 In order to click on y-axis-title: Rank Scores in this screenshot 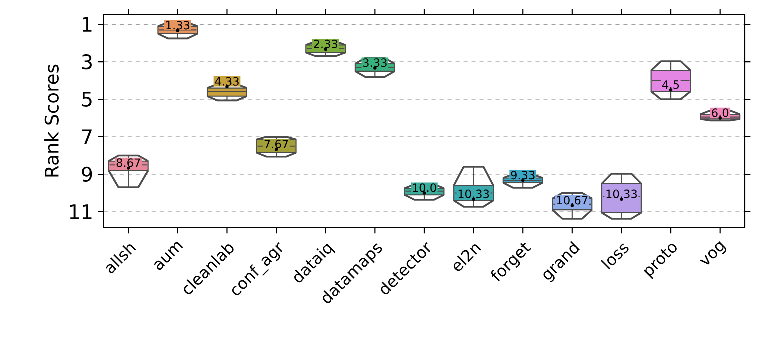, I will do `click(51, 120)`.